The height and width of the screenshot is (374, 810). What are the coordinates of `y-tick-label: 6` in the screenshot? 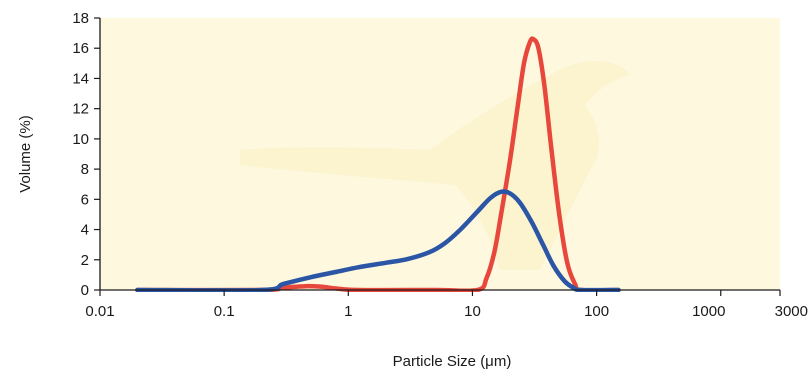 It's located at (85, 199).